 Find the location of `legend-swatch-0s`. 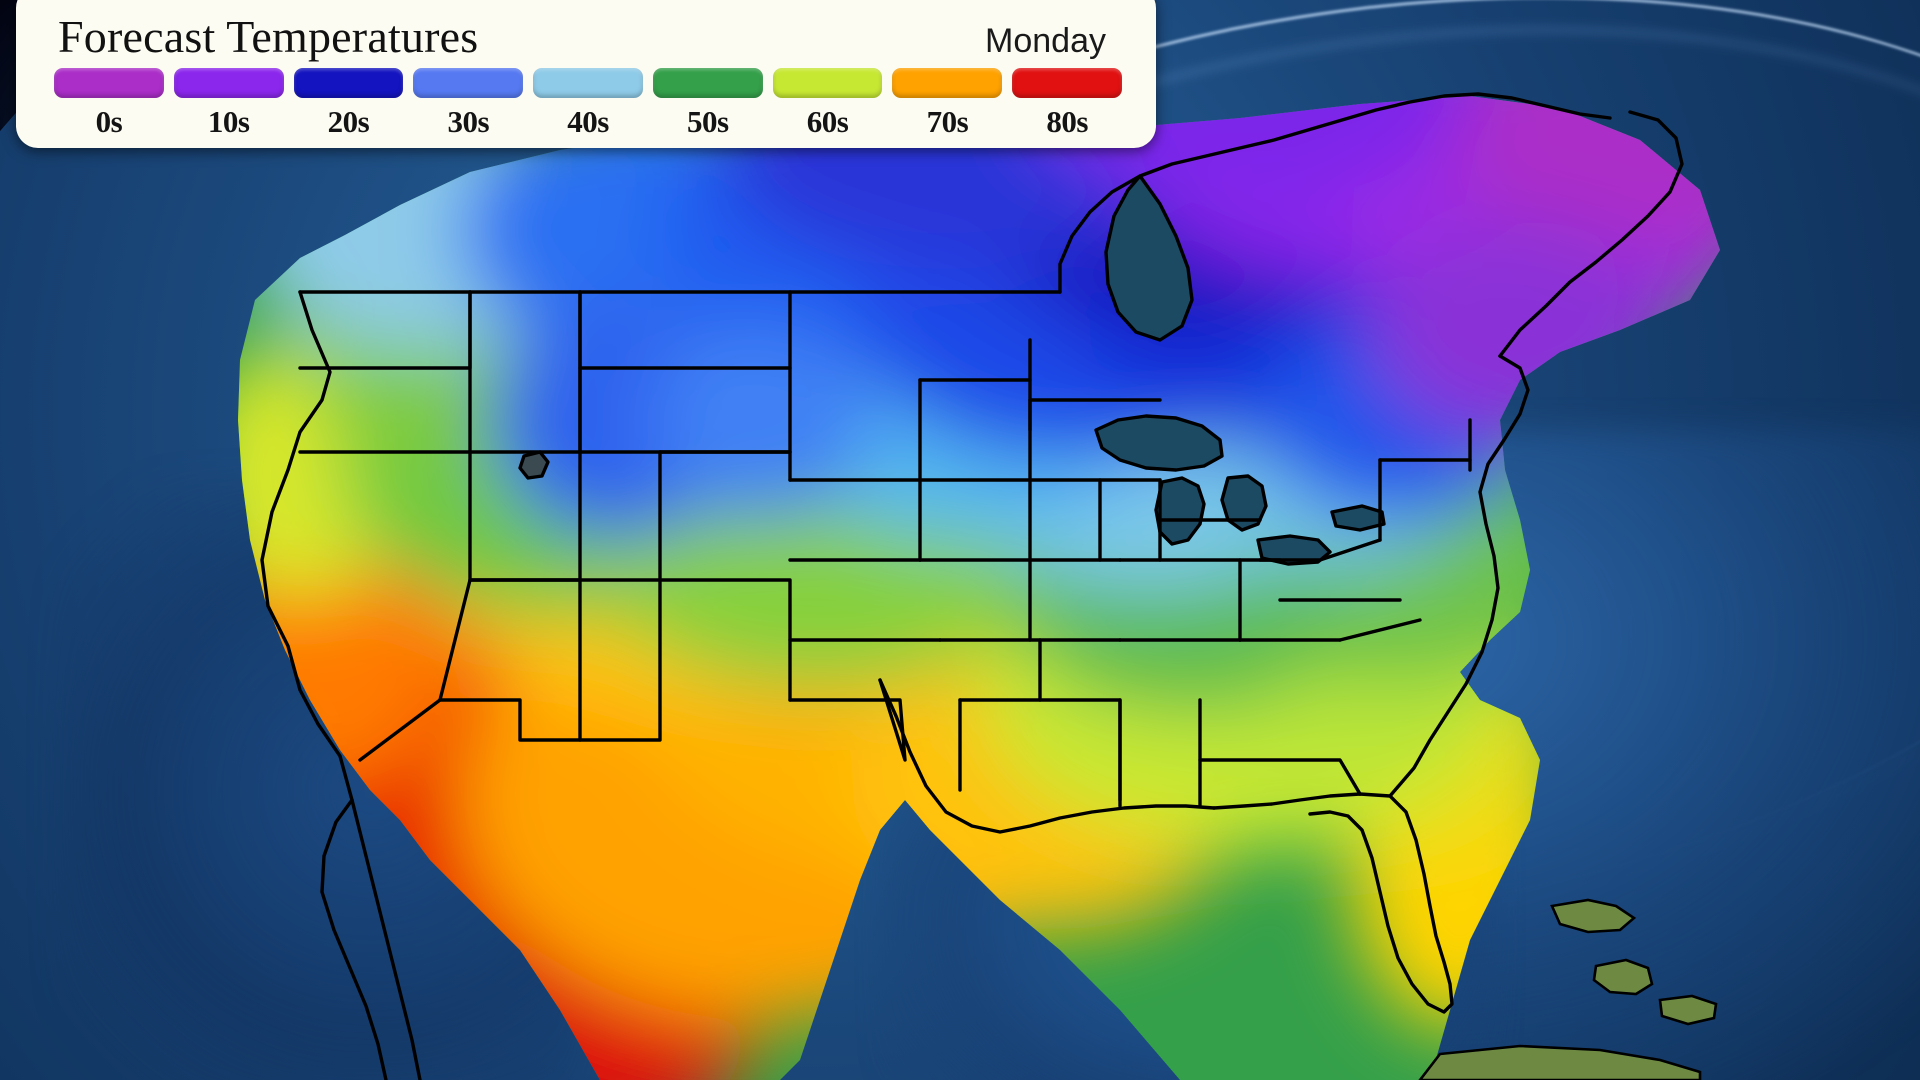

legend-swatch-0s is located at coordinates (109, 83).